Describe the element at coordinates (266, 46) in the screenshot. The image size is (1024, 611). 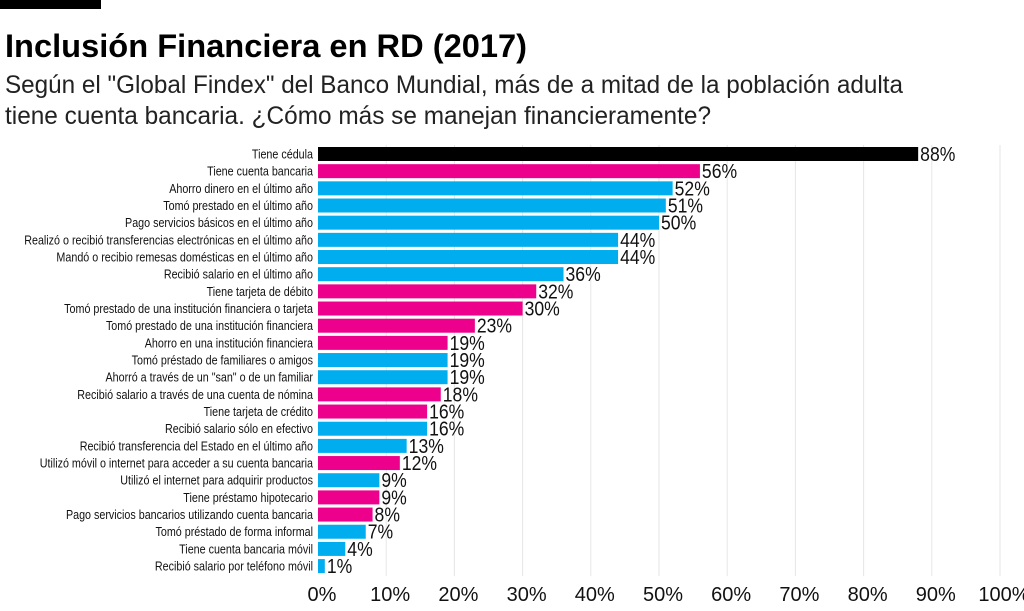
I see `chart-title: Inclusión Financiera en RD (2017)` at that location.